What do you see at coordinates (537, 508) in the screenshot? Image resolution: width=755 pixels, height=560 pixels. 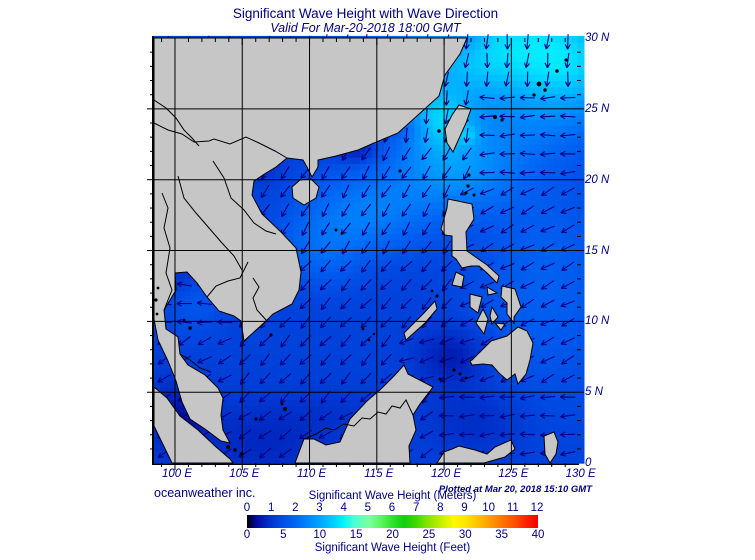 I see `legend-tick-meters: 12` at bounding box center [537, 508].